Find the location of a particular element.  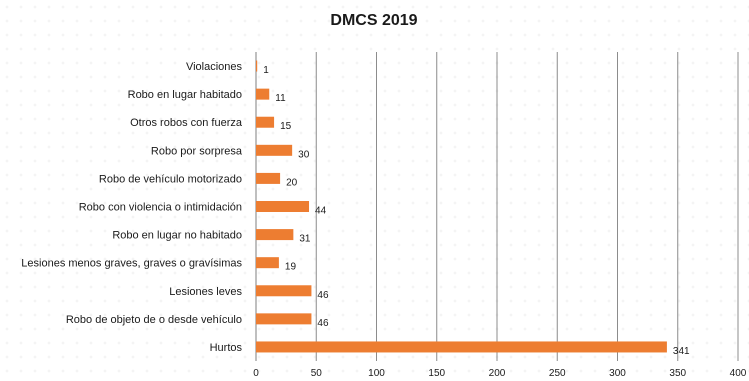

category-label: Robo de objeto de o desde vehículo is located at coordinates (154, 320).